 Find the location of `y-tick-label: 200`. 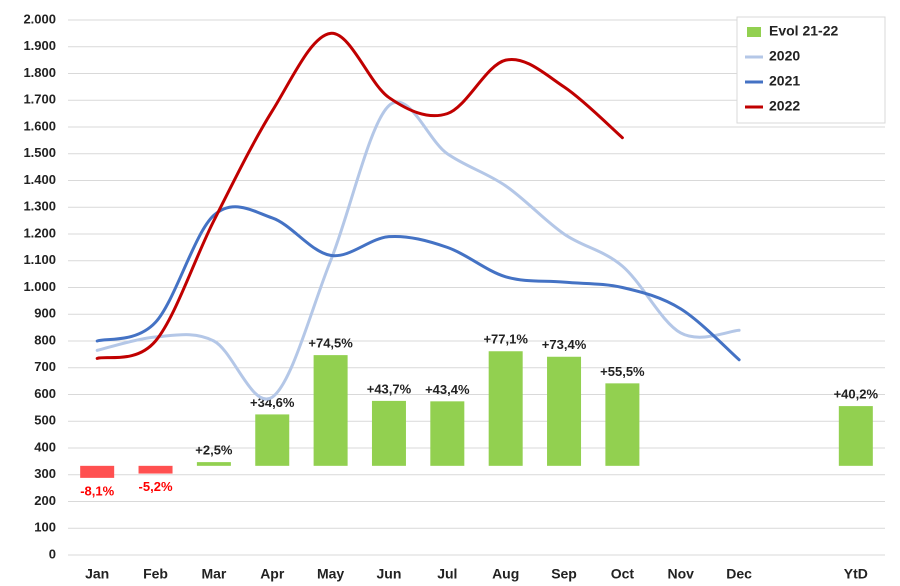

y-tick-label: 200 is located at coordinates (45, 500).